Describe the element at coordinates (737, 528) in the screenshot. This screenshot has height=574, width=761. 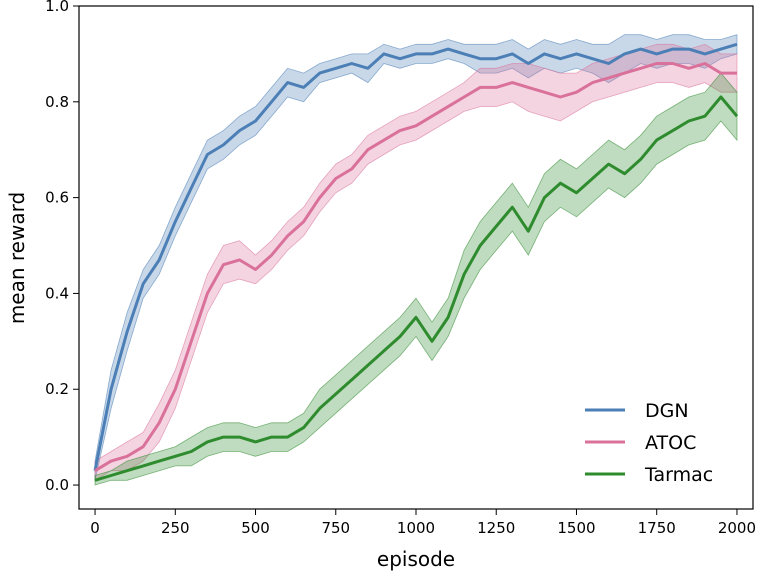
I see `x-tick-label: 2000` at that location.